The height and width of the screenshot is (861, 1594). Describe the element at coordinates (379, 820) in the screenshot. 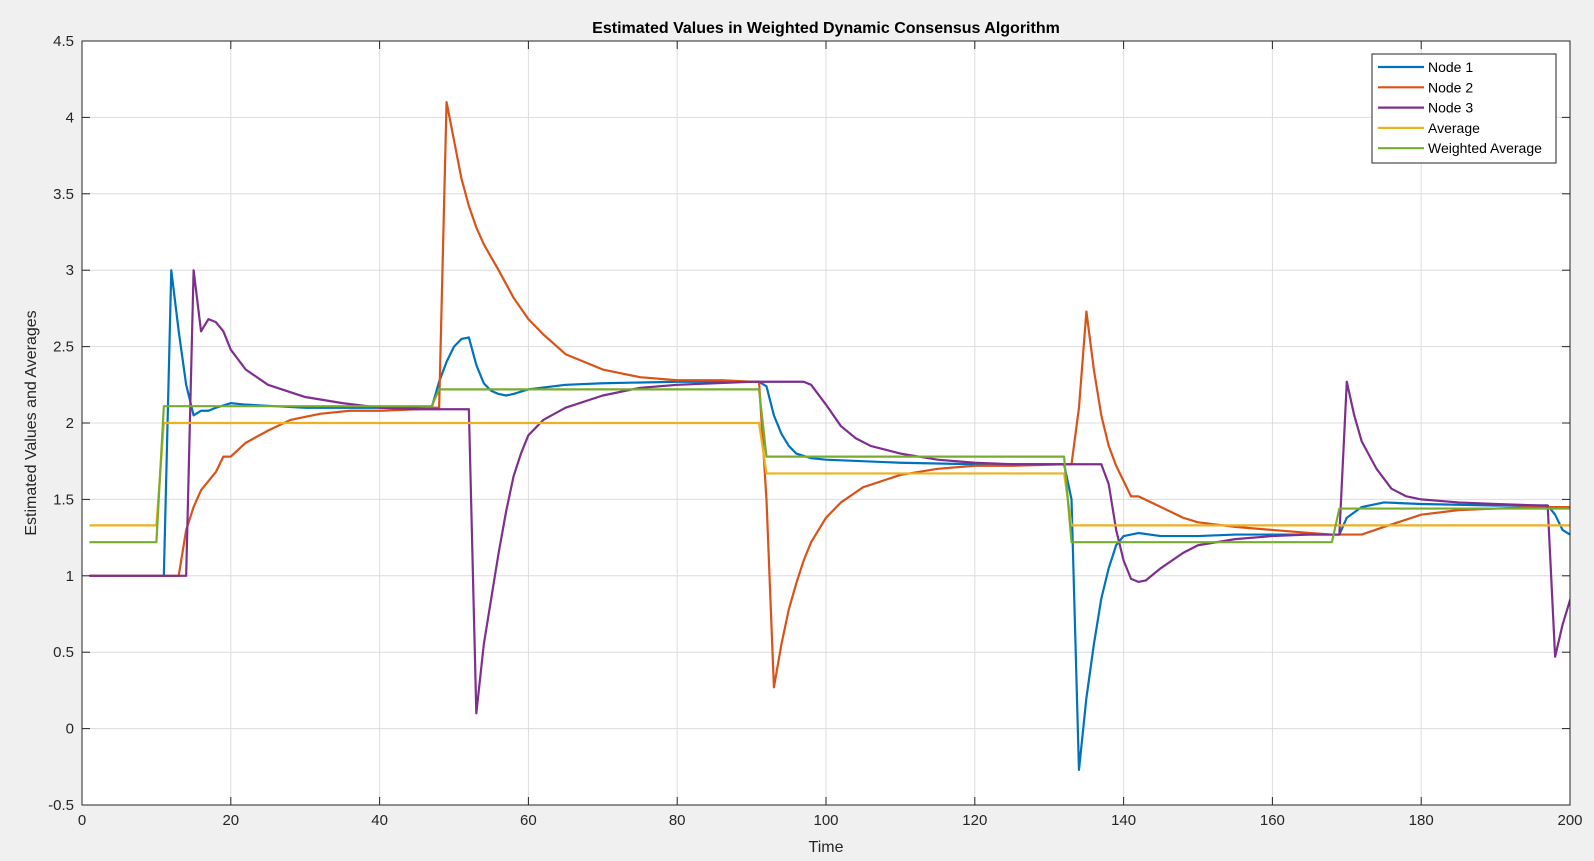

I see `x-tick-label: 40` at that location.